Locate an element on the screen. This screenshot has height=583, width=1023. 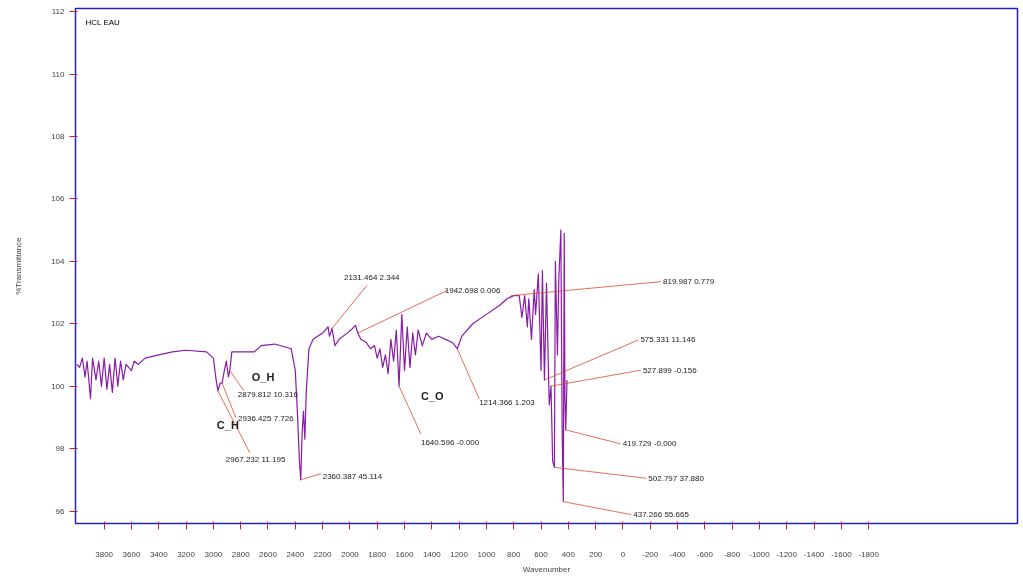
x-tick-label: 1800 is located at coordinates (377, 554).